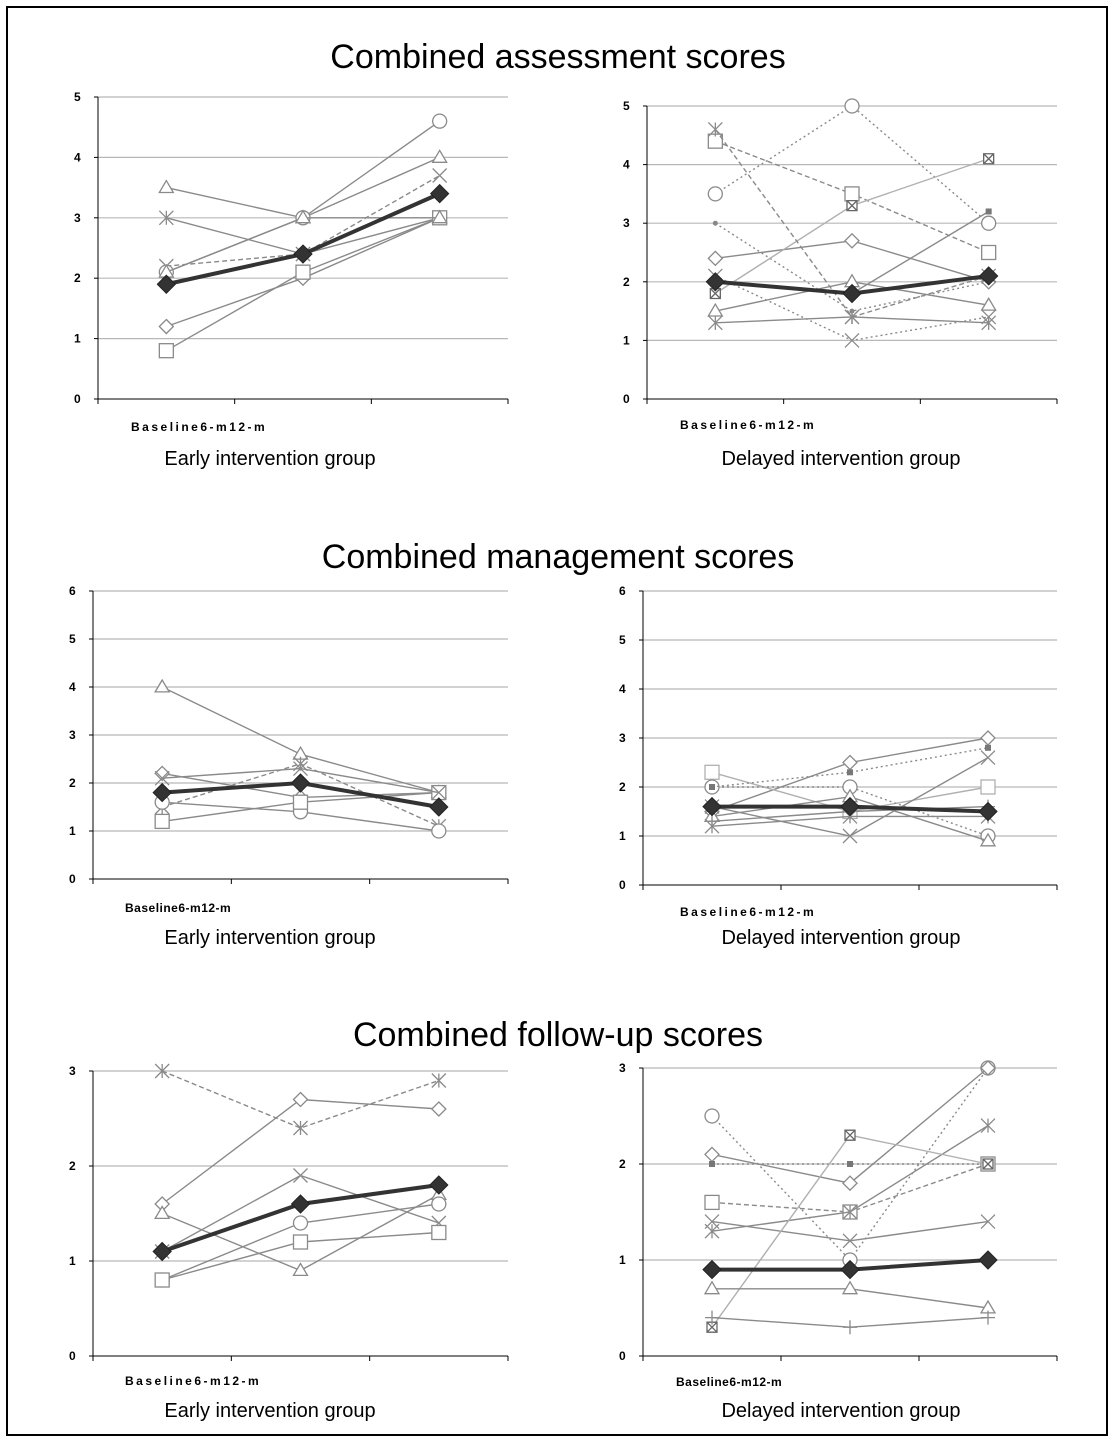  What do you see at coordinates (558, 557) in the screenshot?
I see `section-title-management: Combined management scores` at bounding box center [558, 557].